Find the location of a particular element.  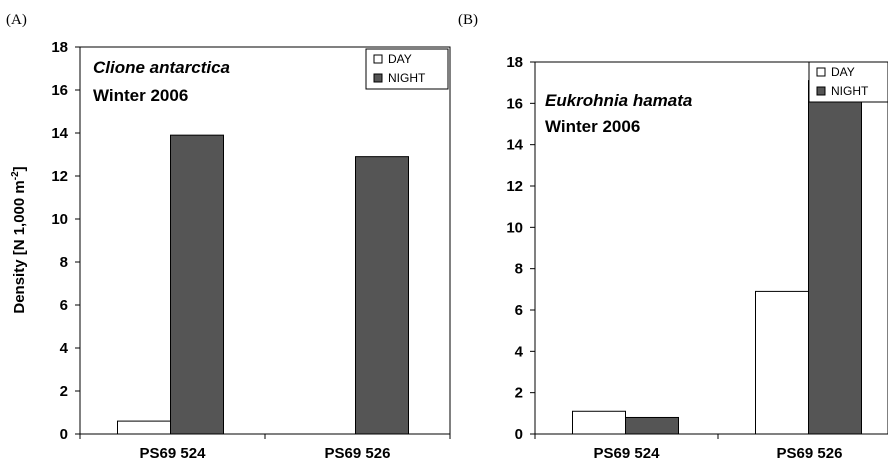

panel-label: (A) is located at coordinates (16, 20).